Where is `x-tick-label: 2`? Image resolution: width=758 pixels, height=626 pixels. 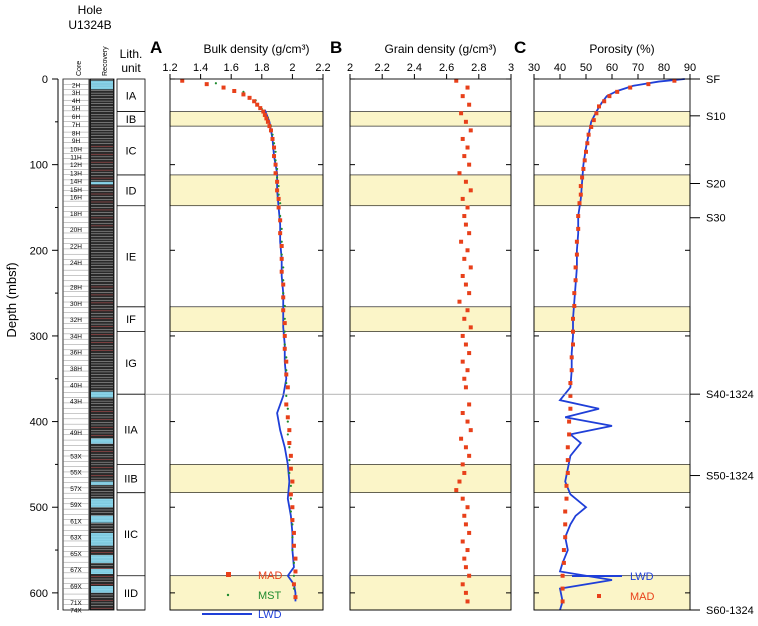 x-tick-label: 2 is located at coordinates (292, 68).